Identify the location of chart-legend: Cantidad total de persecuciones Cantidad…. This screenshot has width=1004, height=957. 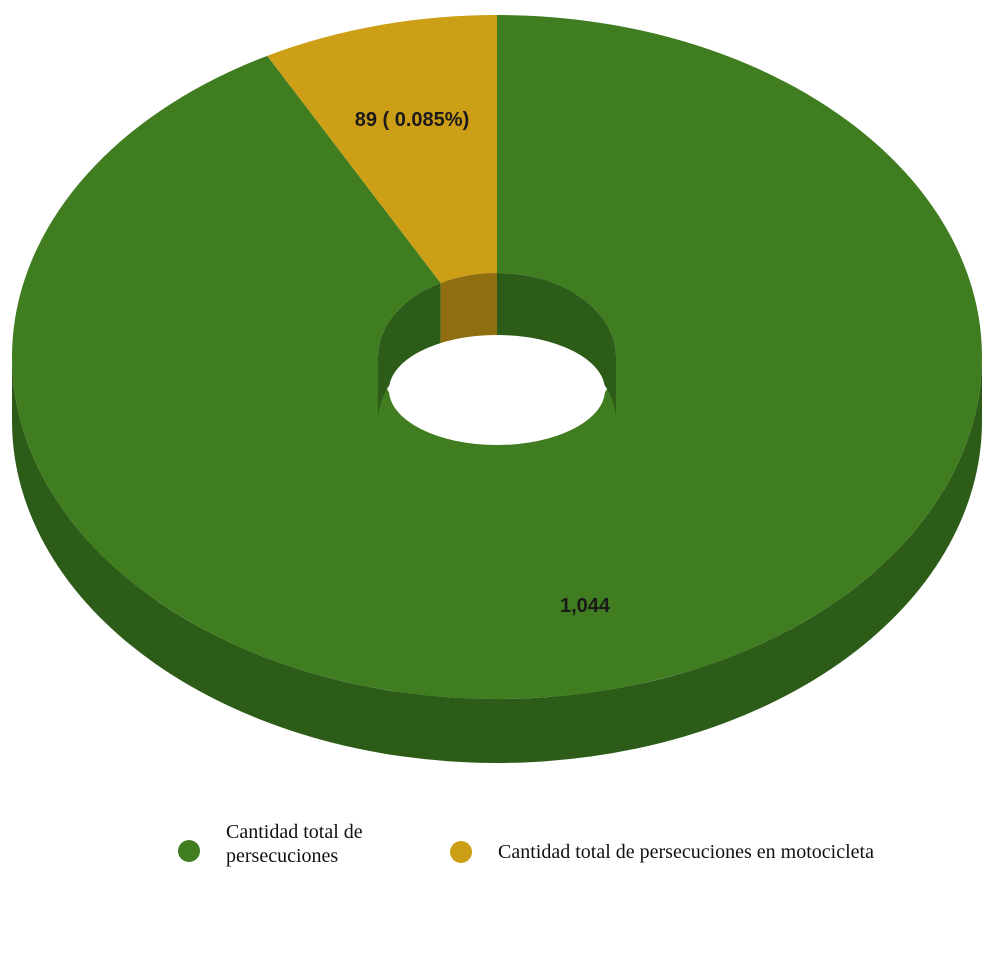
(502, 880).